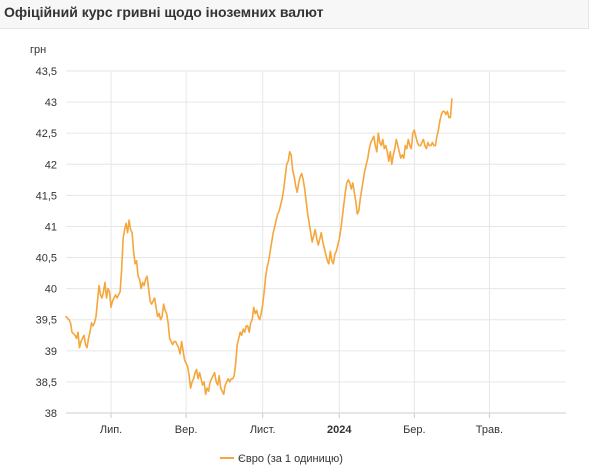 This screenshot has height=473, width=600. What do you see at coordinates (414, 430) in the screenshot?
I see `x-tick-label: Бер.` at bounding box center [414, 430].